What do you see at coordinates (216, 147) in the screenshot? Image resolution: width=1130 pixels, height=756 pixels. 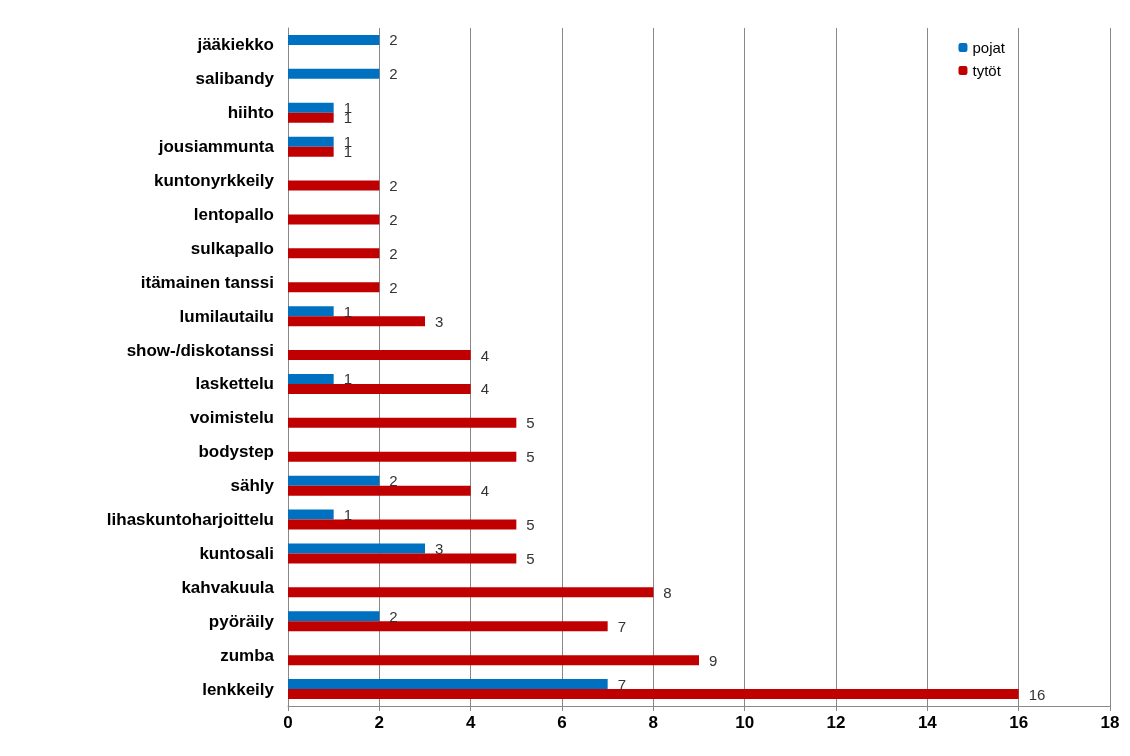 I see `y-tick-label: jousiammunta` at bounding box center [216, 147].